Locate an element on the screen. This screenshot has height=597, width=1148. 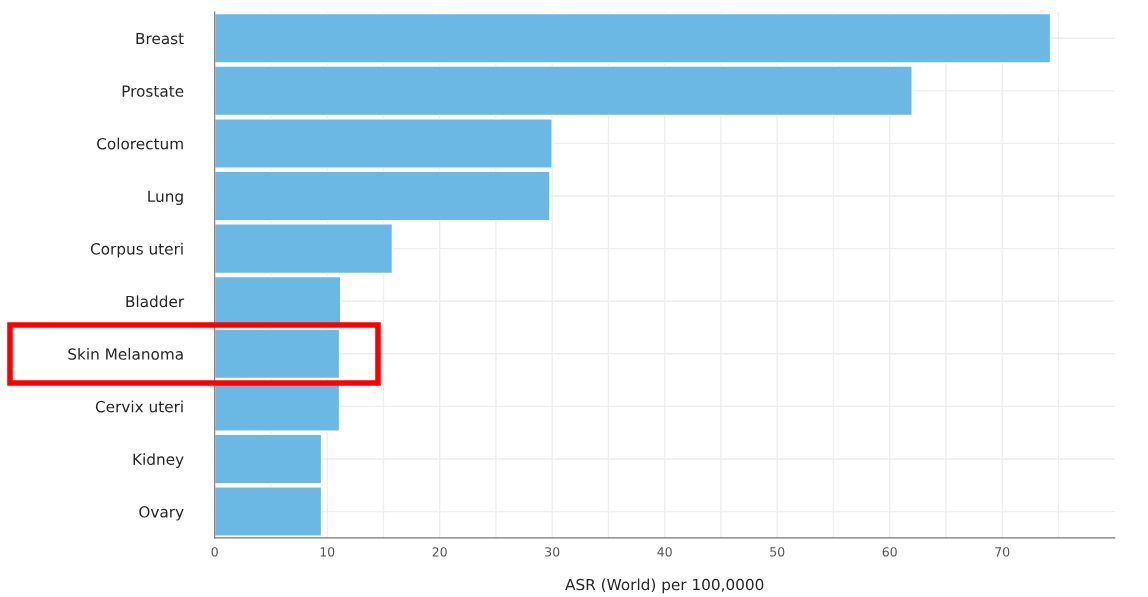
y-tick-label: Lung is located at coordinates (165, 198).